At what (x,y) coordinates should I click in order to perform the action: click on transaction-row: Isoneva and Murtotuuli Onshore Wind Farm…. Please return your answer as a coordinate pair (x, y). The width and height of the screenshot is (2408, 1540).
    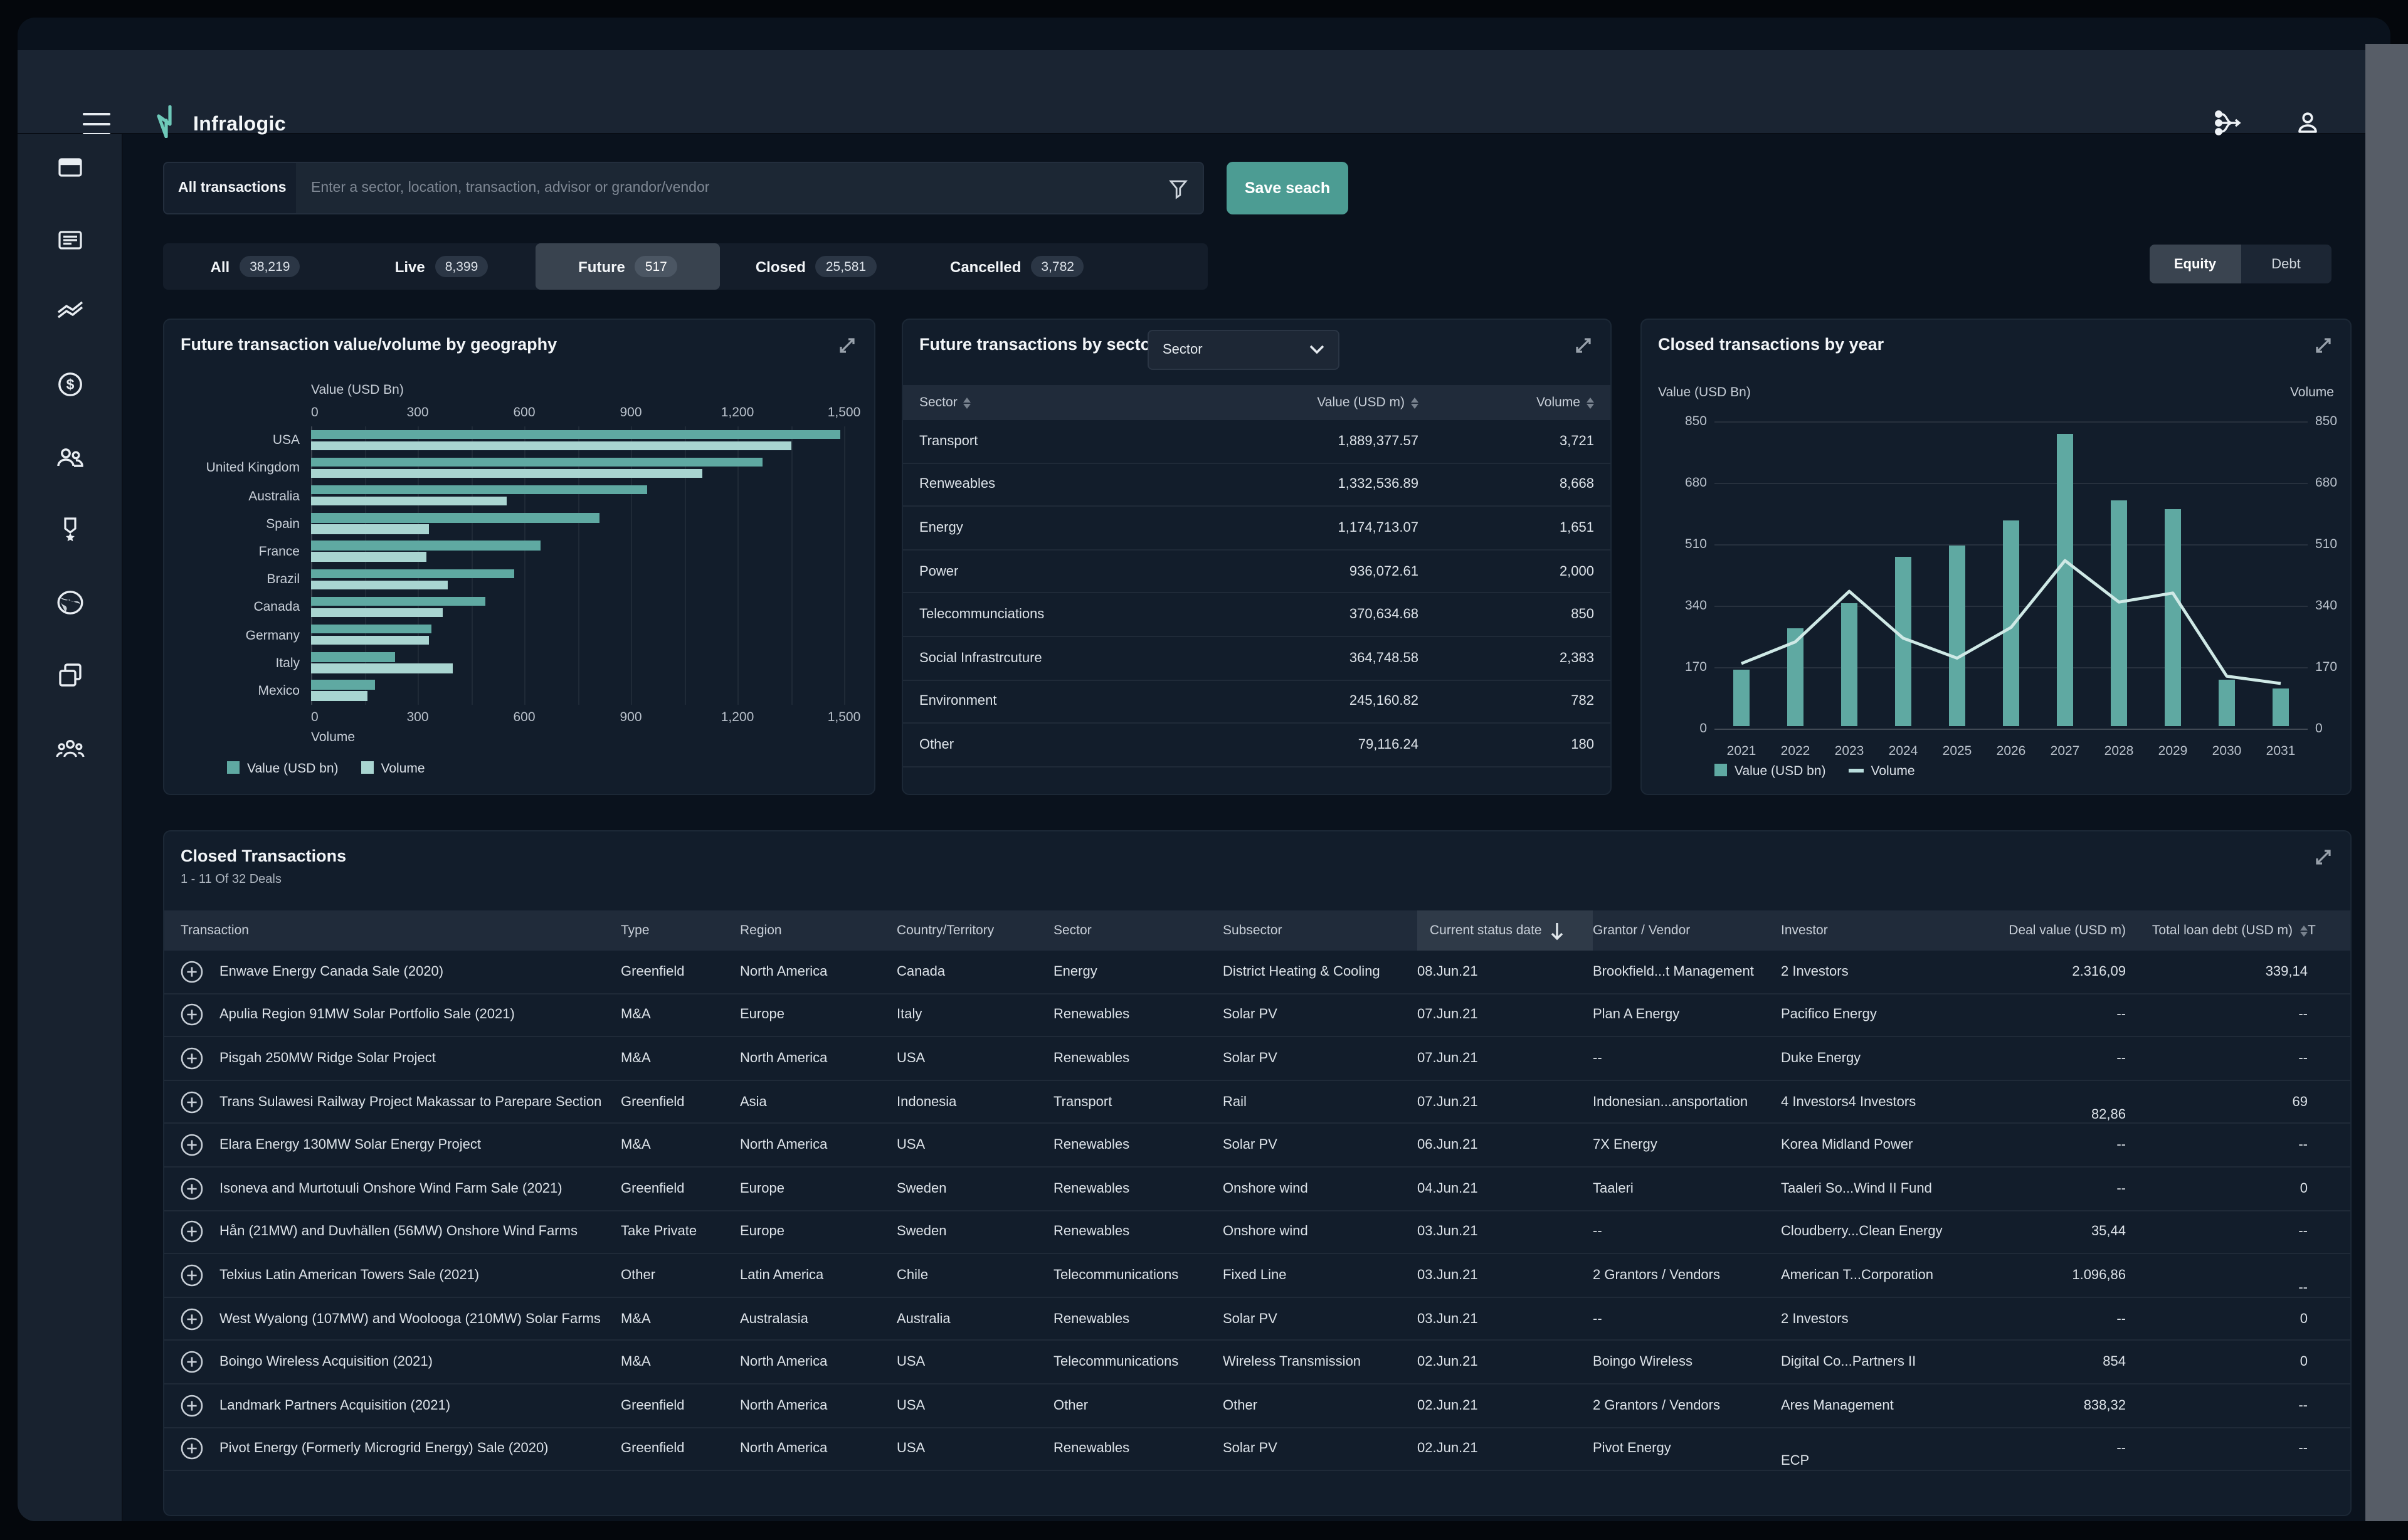
    Looking at the image, I should click on (1257, 1189).